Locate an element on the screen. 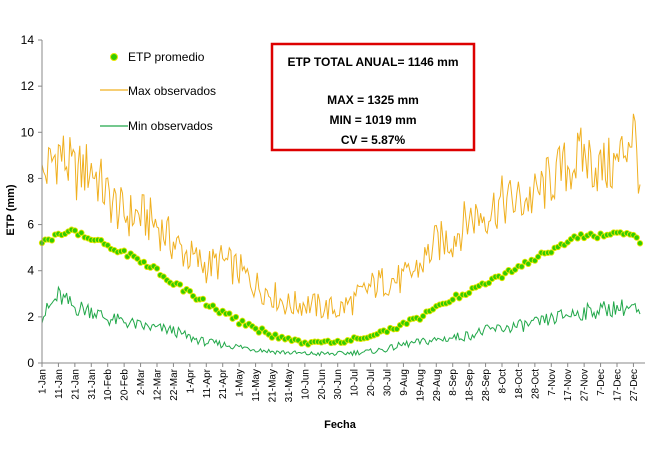  legend-label-max-observados: Max observados is located at coordinates (172, 91).